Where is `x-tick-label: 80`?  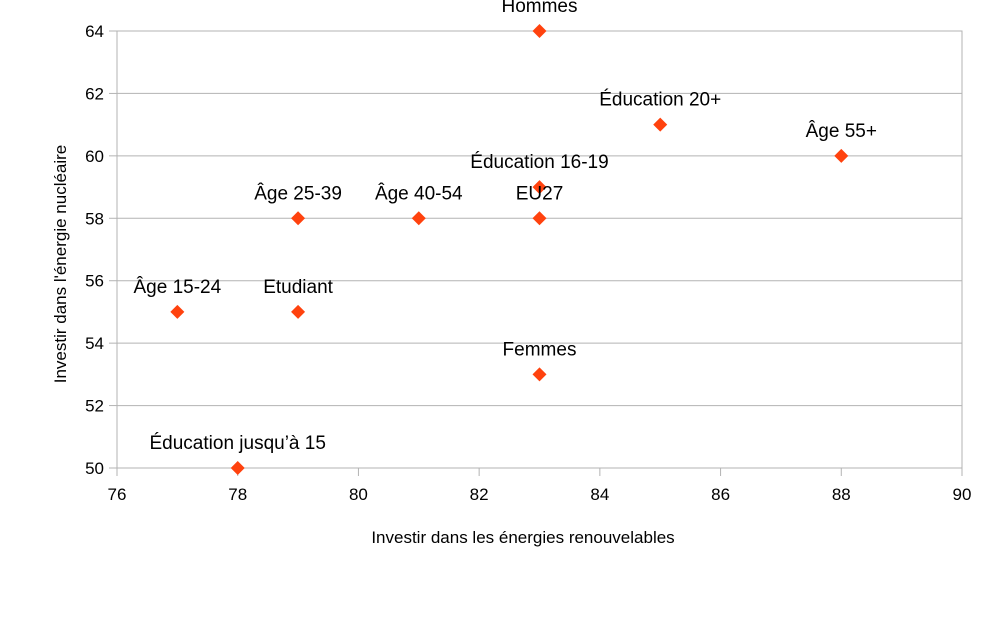 x-tick-label: 80 is located at coordinates (358, 494).